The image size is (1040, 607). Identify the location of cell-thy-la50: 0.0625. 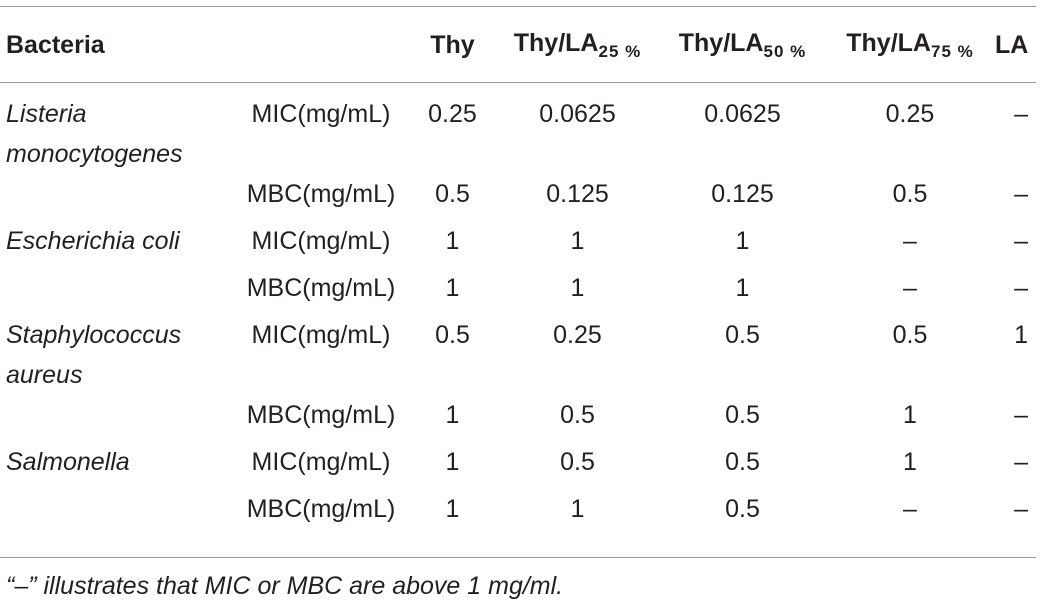
(742, 114).